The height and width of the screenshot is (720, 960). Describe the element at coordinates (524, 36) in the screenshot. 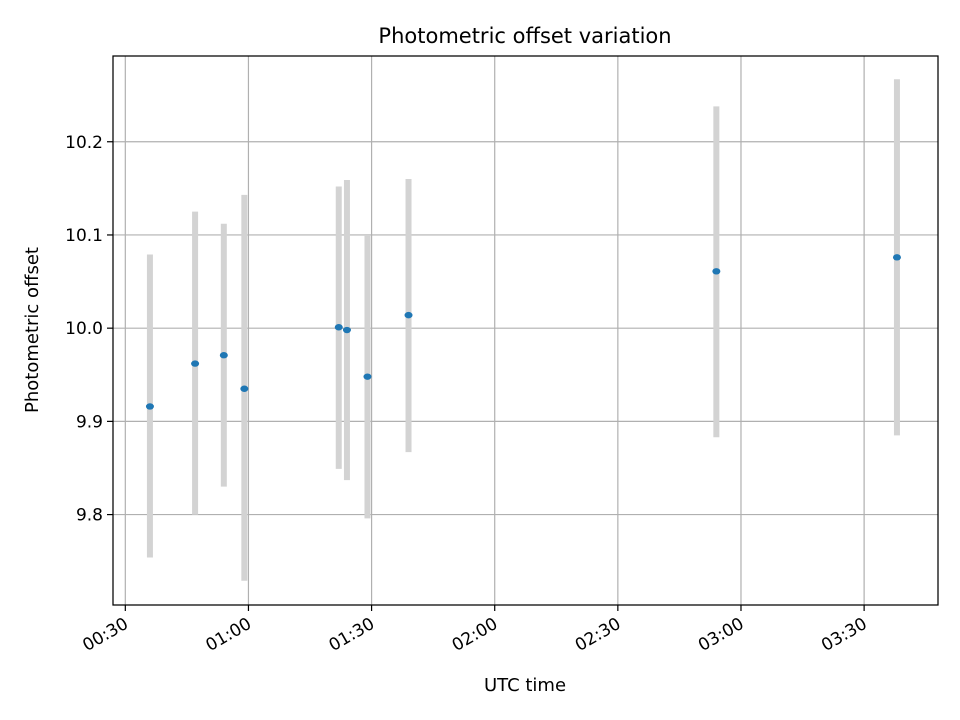

I see `chart-title: Photometric offset variation` at that location.